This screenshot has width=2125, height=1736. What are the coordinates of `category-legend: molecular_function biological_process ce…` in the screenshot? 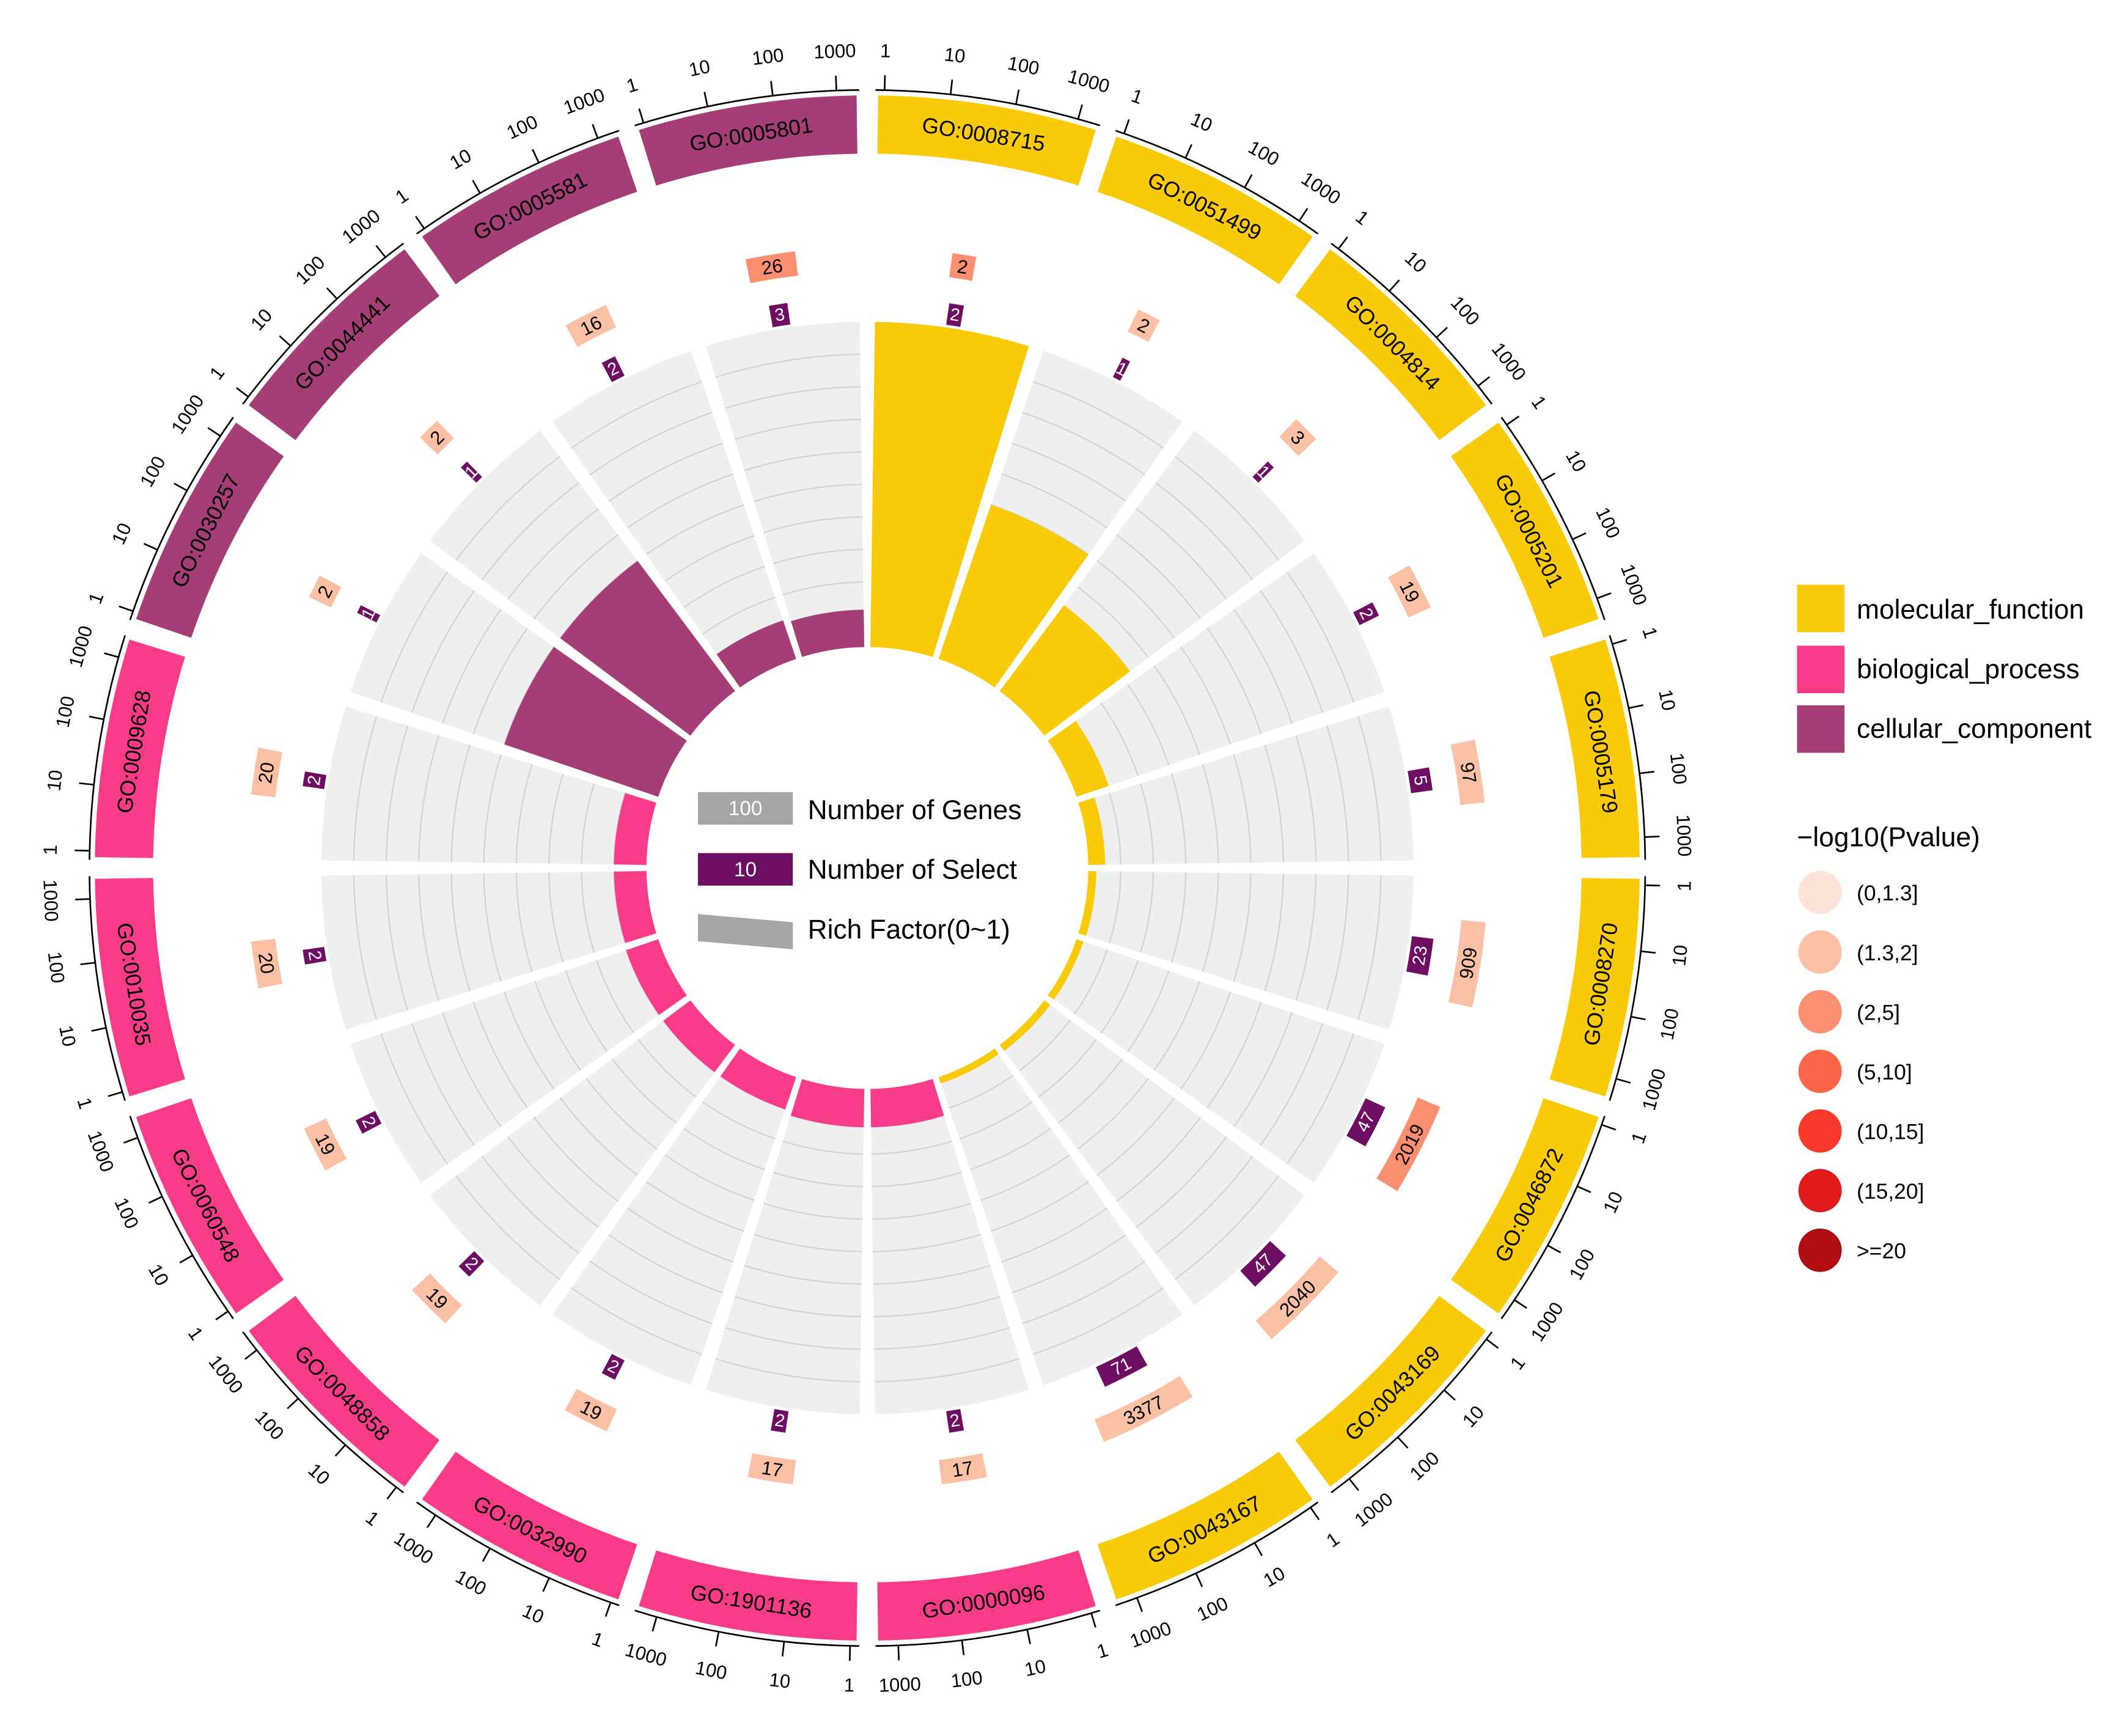 It's located at (1944, 668).